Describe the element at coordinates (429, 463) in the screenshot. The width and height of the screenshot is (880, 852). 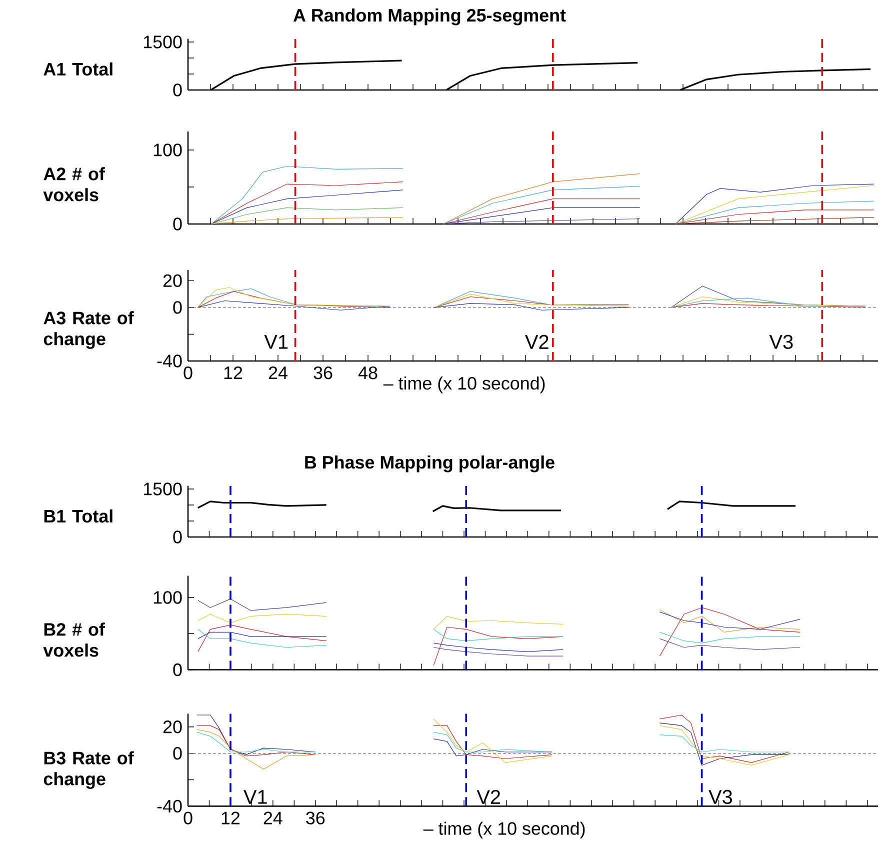
I see `chart-title: B Phase Mapping polar-angle` at that location.